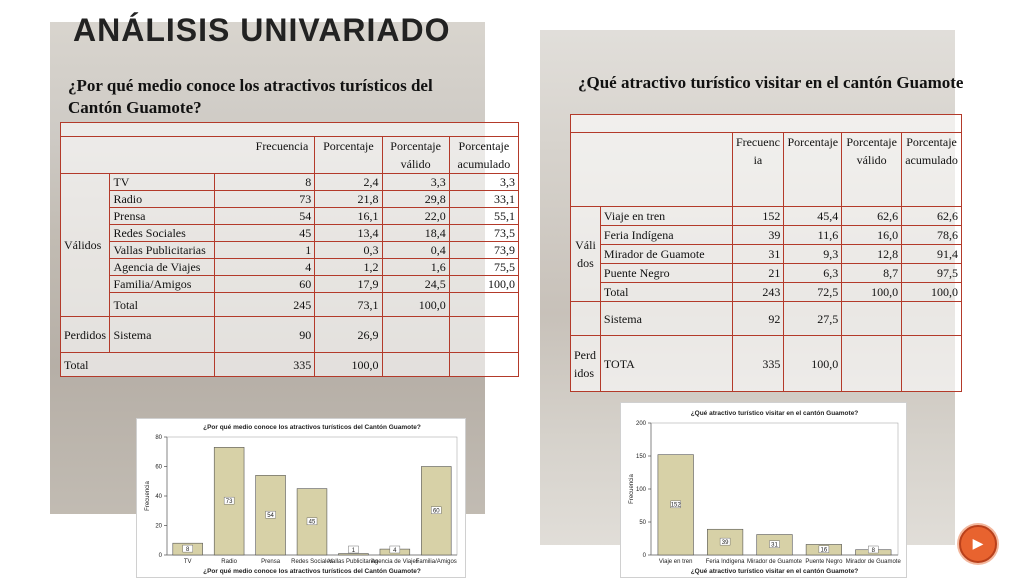  I want to click on cell-valid-percent: 3,3, so click(415, 182).